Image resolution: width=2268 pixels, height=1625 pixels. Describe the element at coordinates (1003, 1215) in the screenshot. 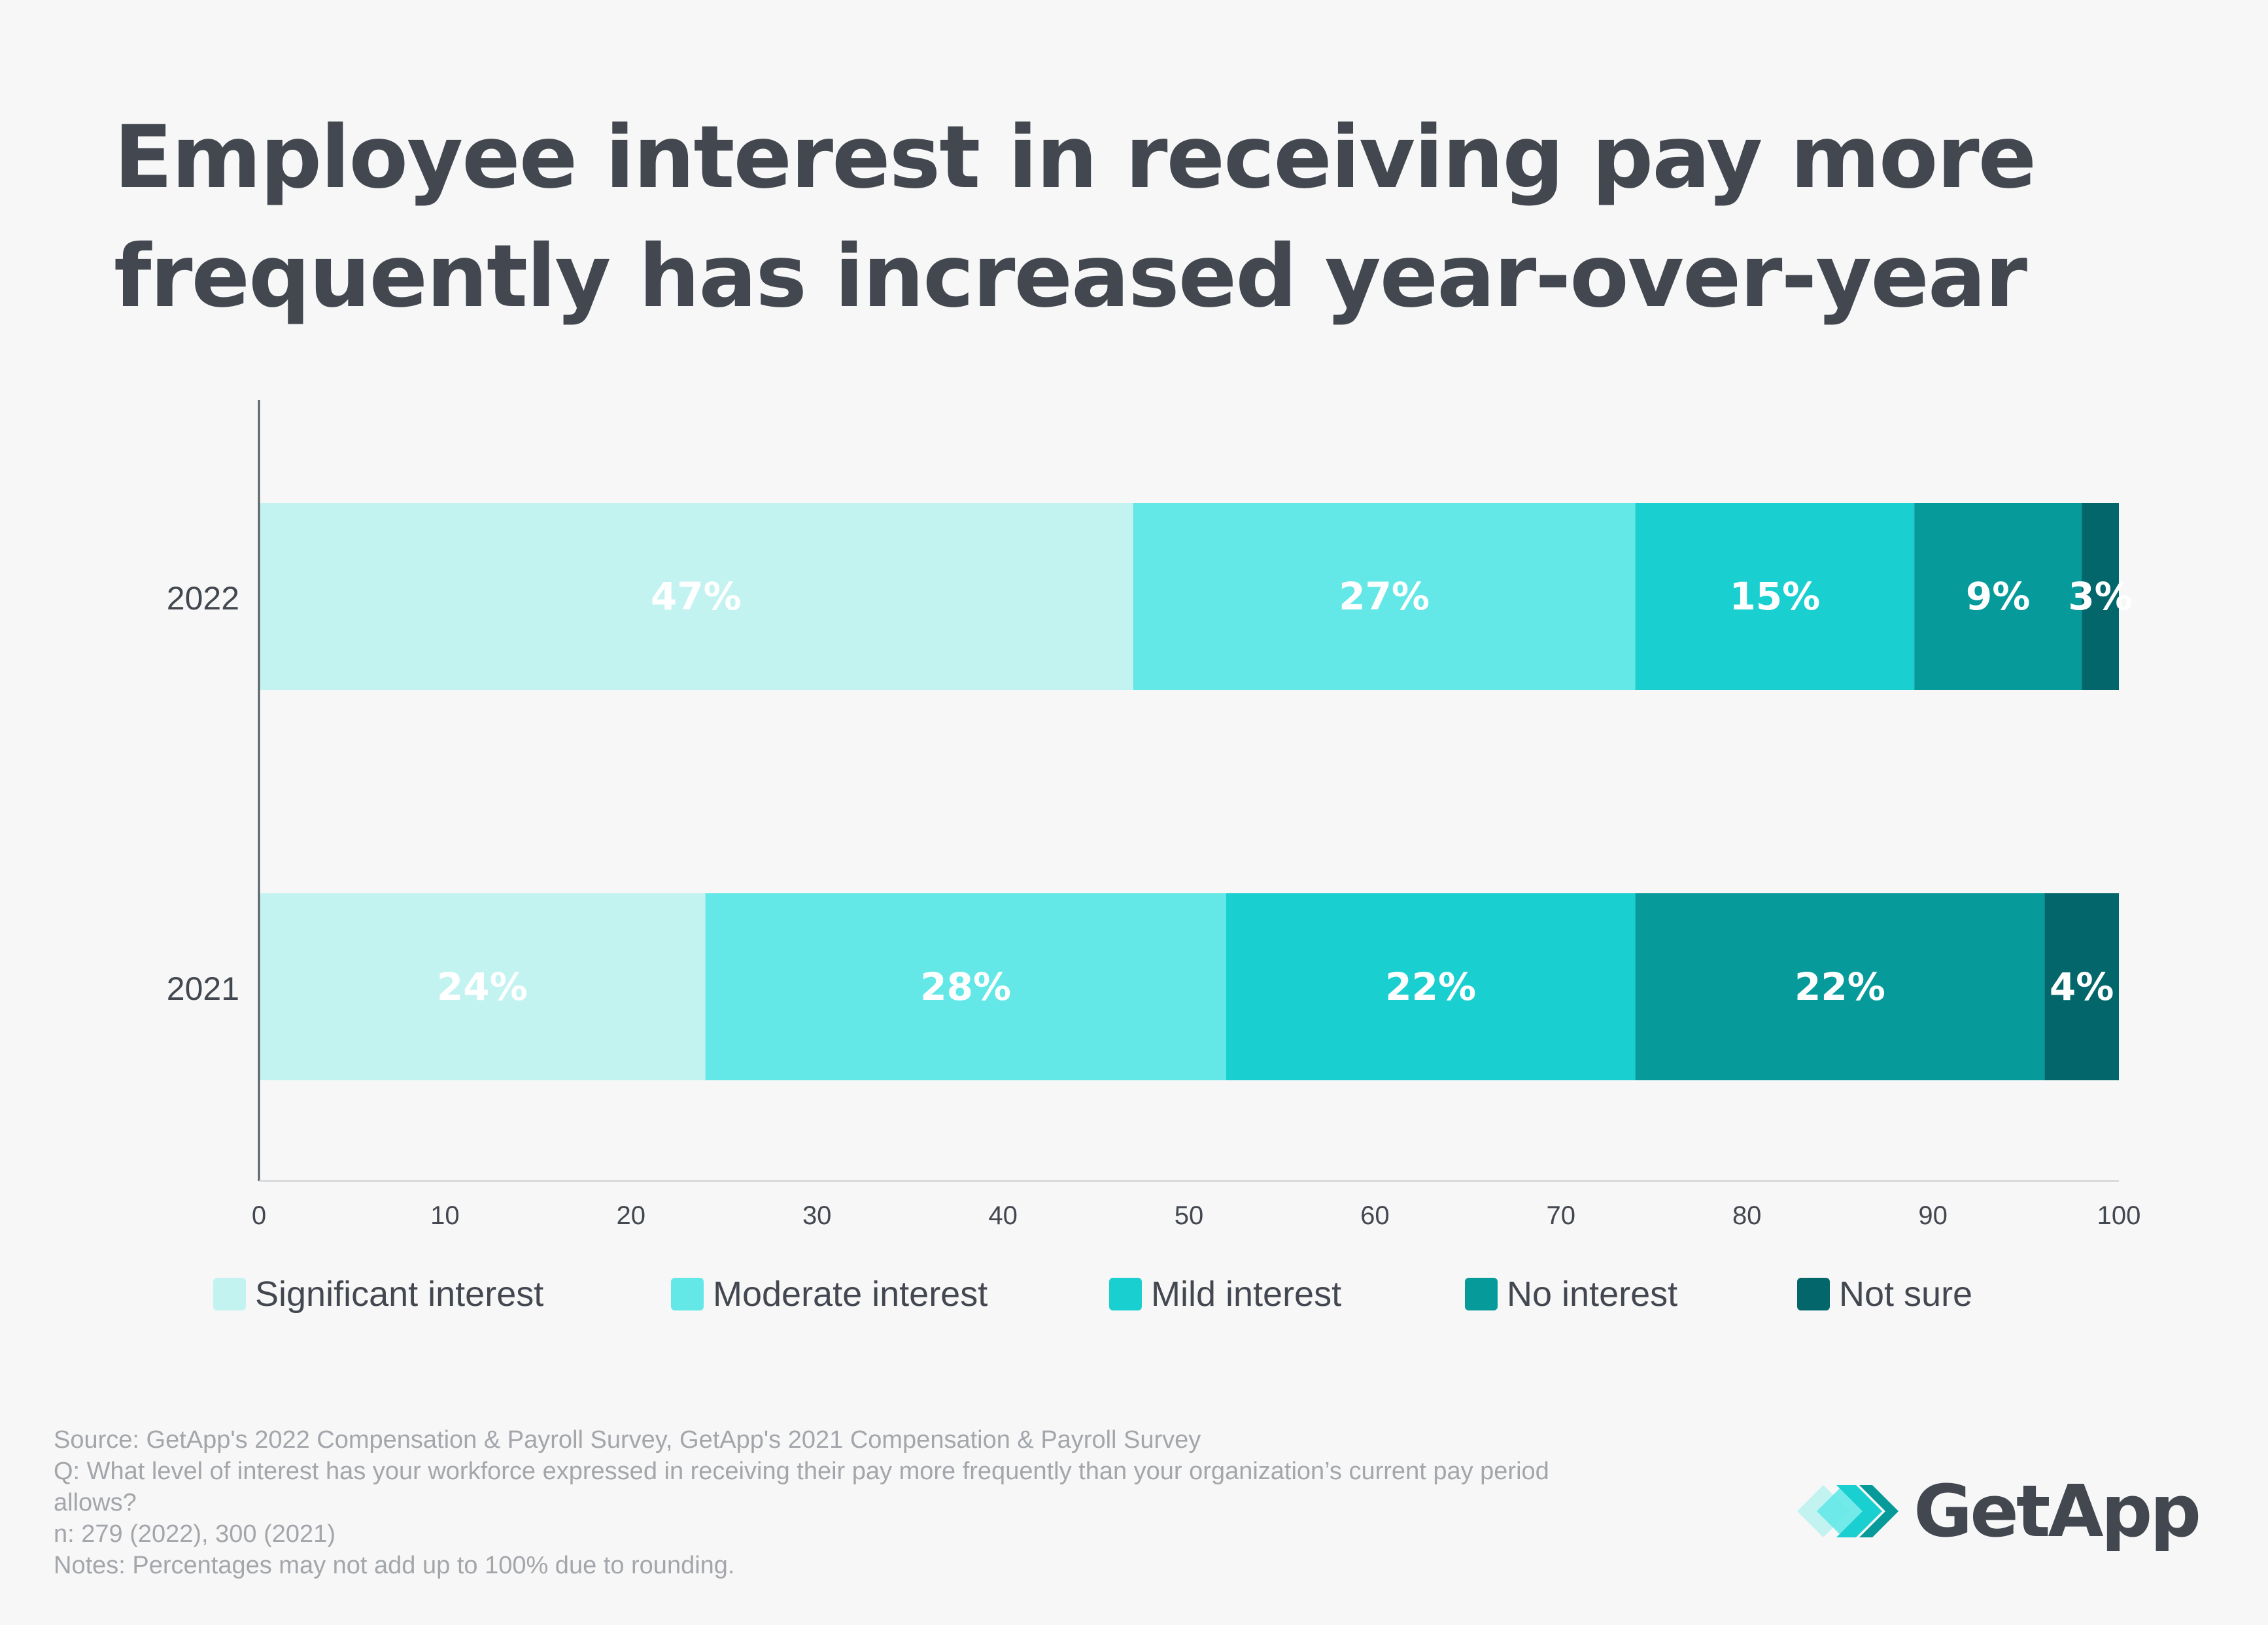

I see `x-tick-label-40: 40` at that location.